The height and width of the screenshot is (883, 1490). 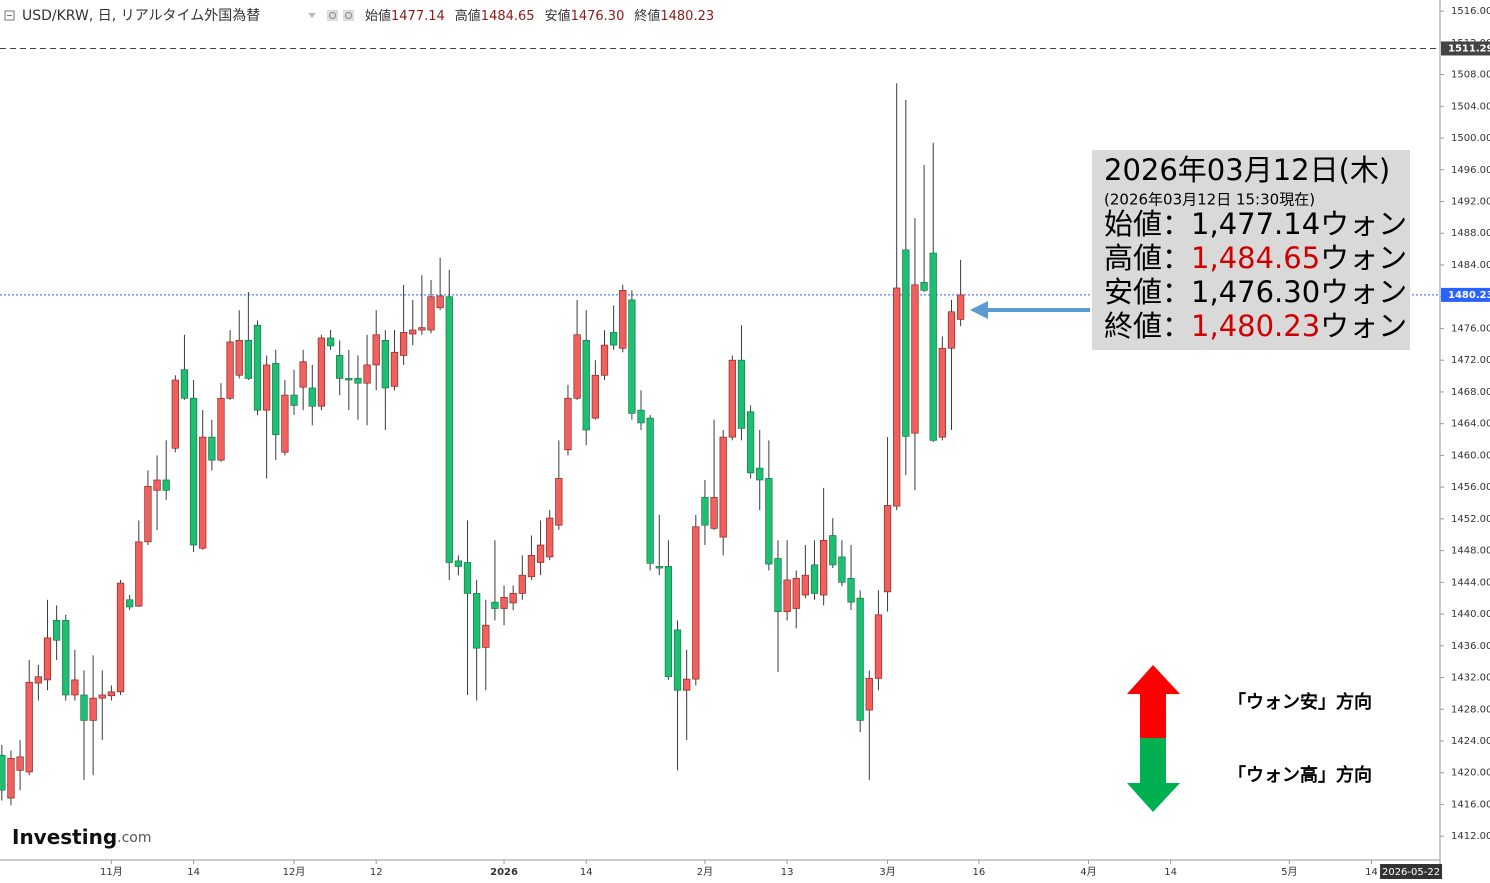 What do you see at coordinates (1470, 106) in the screenshot?
I see `y-tick-label: 1504.00` at bounding box center [1470, 106].